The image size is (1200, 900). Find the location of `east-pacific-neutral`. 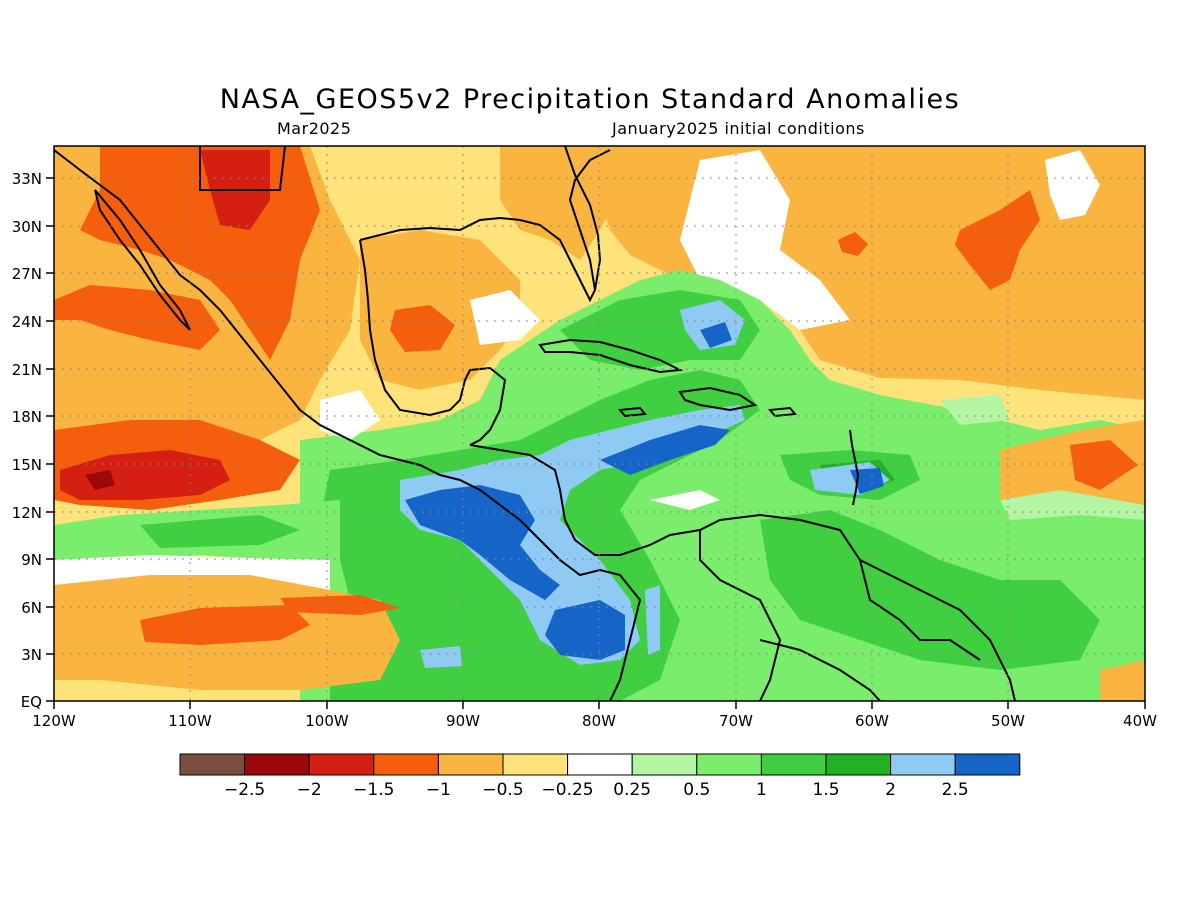

east-pacific-neutral is located at coordinates (350, 415).